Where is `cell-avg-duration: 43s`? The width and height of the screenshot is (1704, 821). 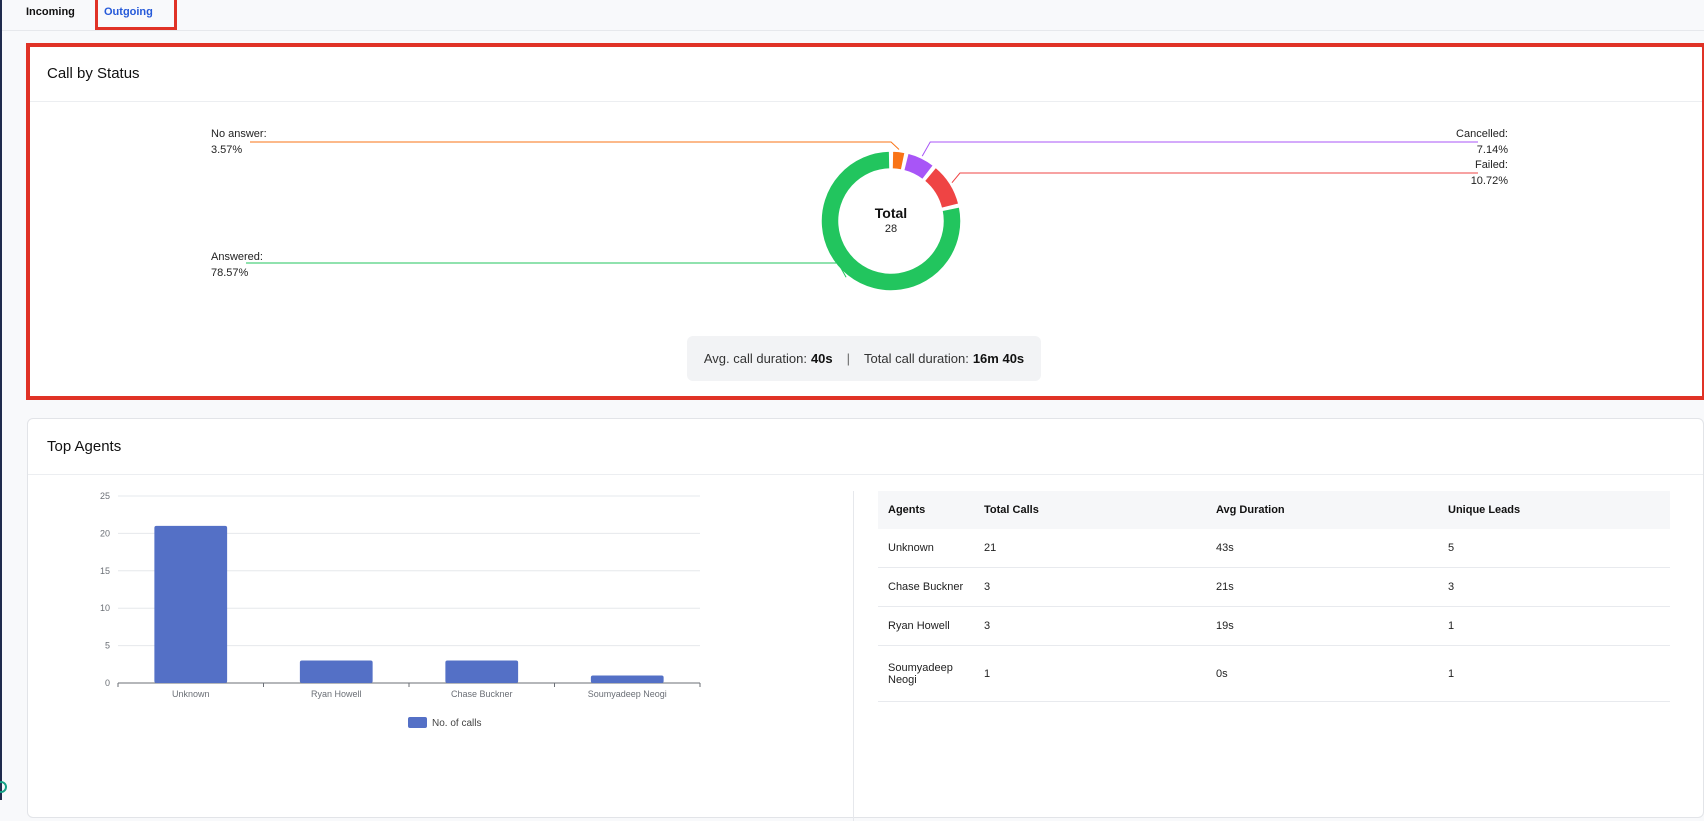
cell-avg-duration: 43s is located at coordinates (1322, 548).